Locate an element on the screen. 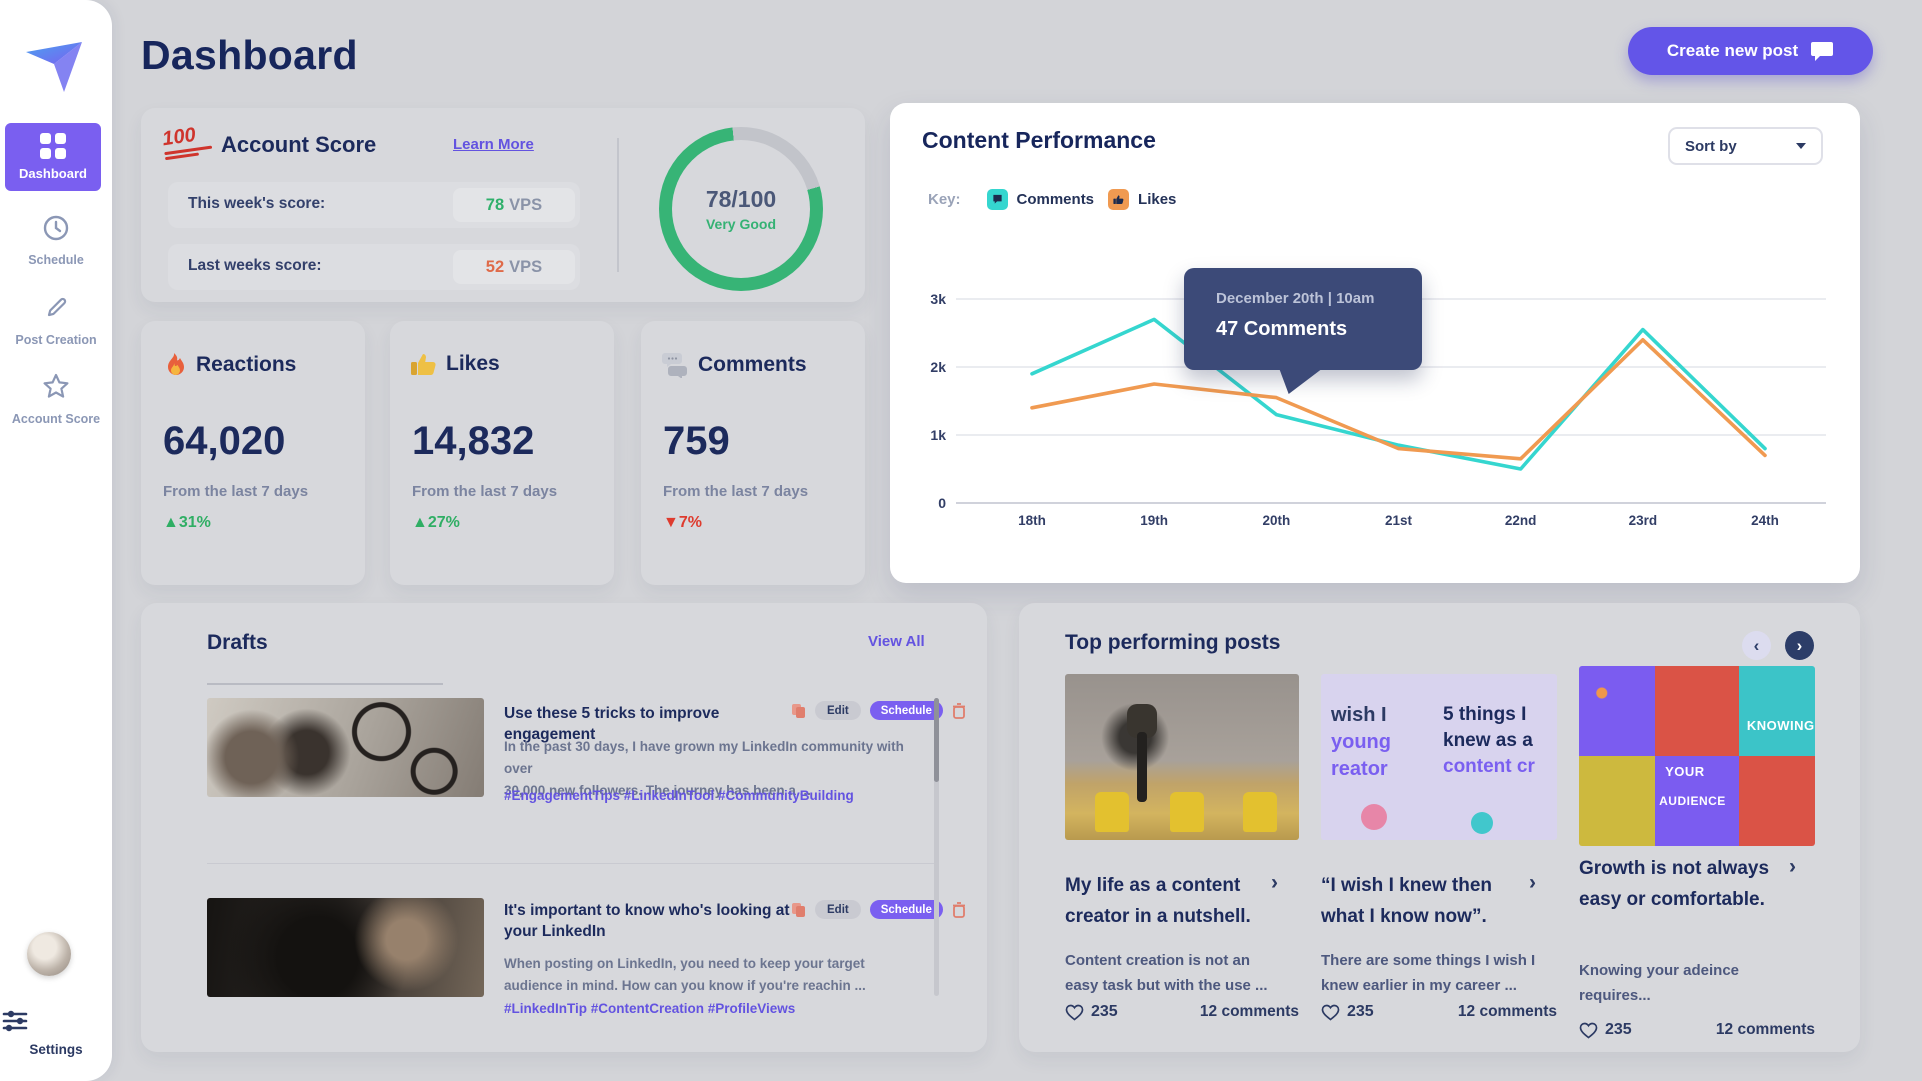 The height and width of the screenshot is (1081, 1922). likes-legend-icon is located at coordinates (1119, 199).